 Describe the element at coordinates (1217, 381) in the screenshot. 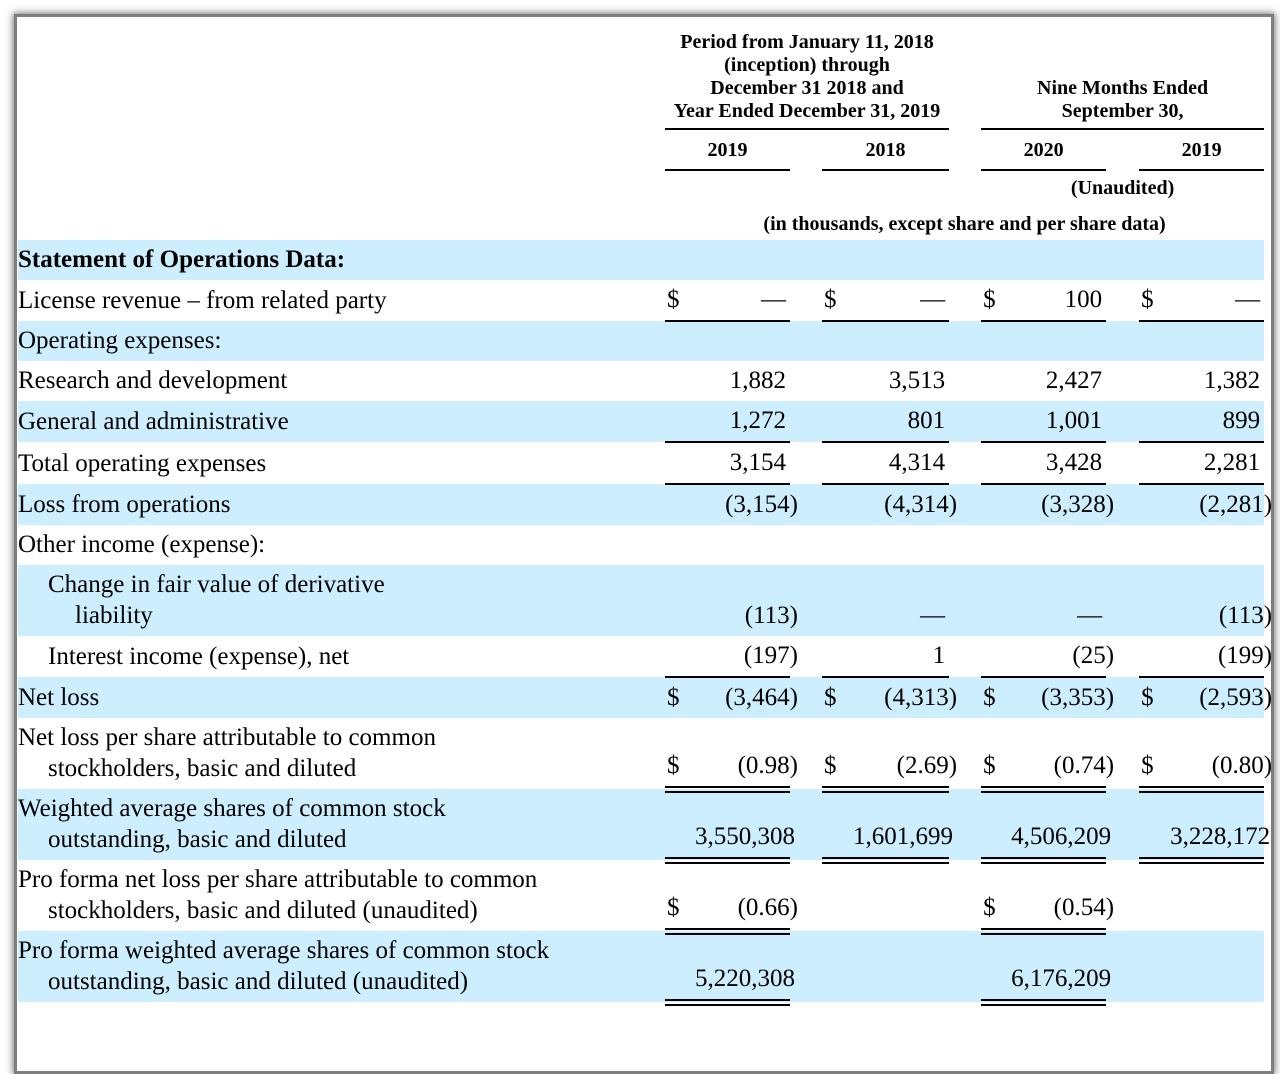

I see `value-cell: 1,382` at that location.